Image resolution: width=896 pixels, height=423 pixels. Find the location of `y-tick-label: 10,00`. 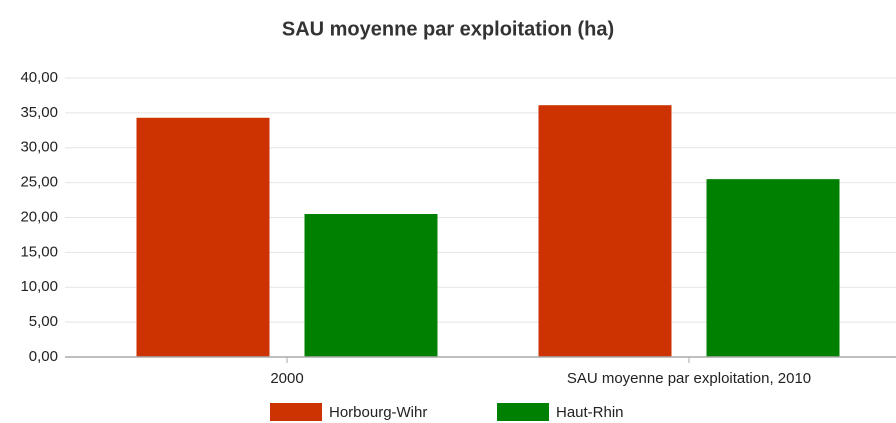

y-tick-label: 10,00 is located at coordinates (39, 286).